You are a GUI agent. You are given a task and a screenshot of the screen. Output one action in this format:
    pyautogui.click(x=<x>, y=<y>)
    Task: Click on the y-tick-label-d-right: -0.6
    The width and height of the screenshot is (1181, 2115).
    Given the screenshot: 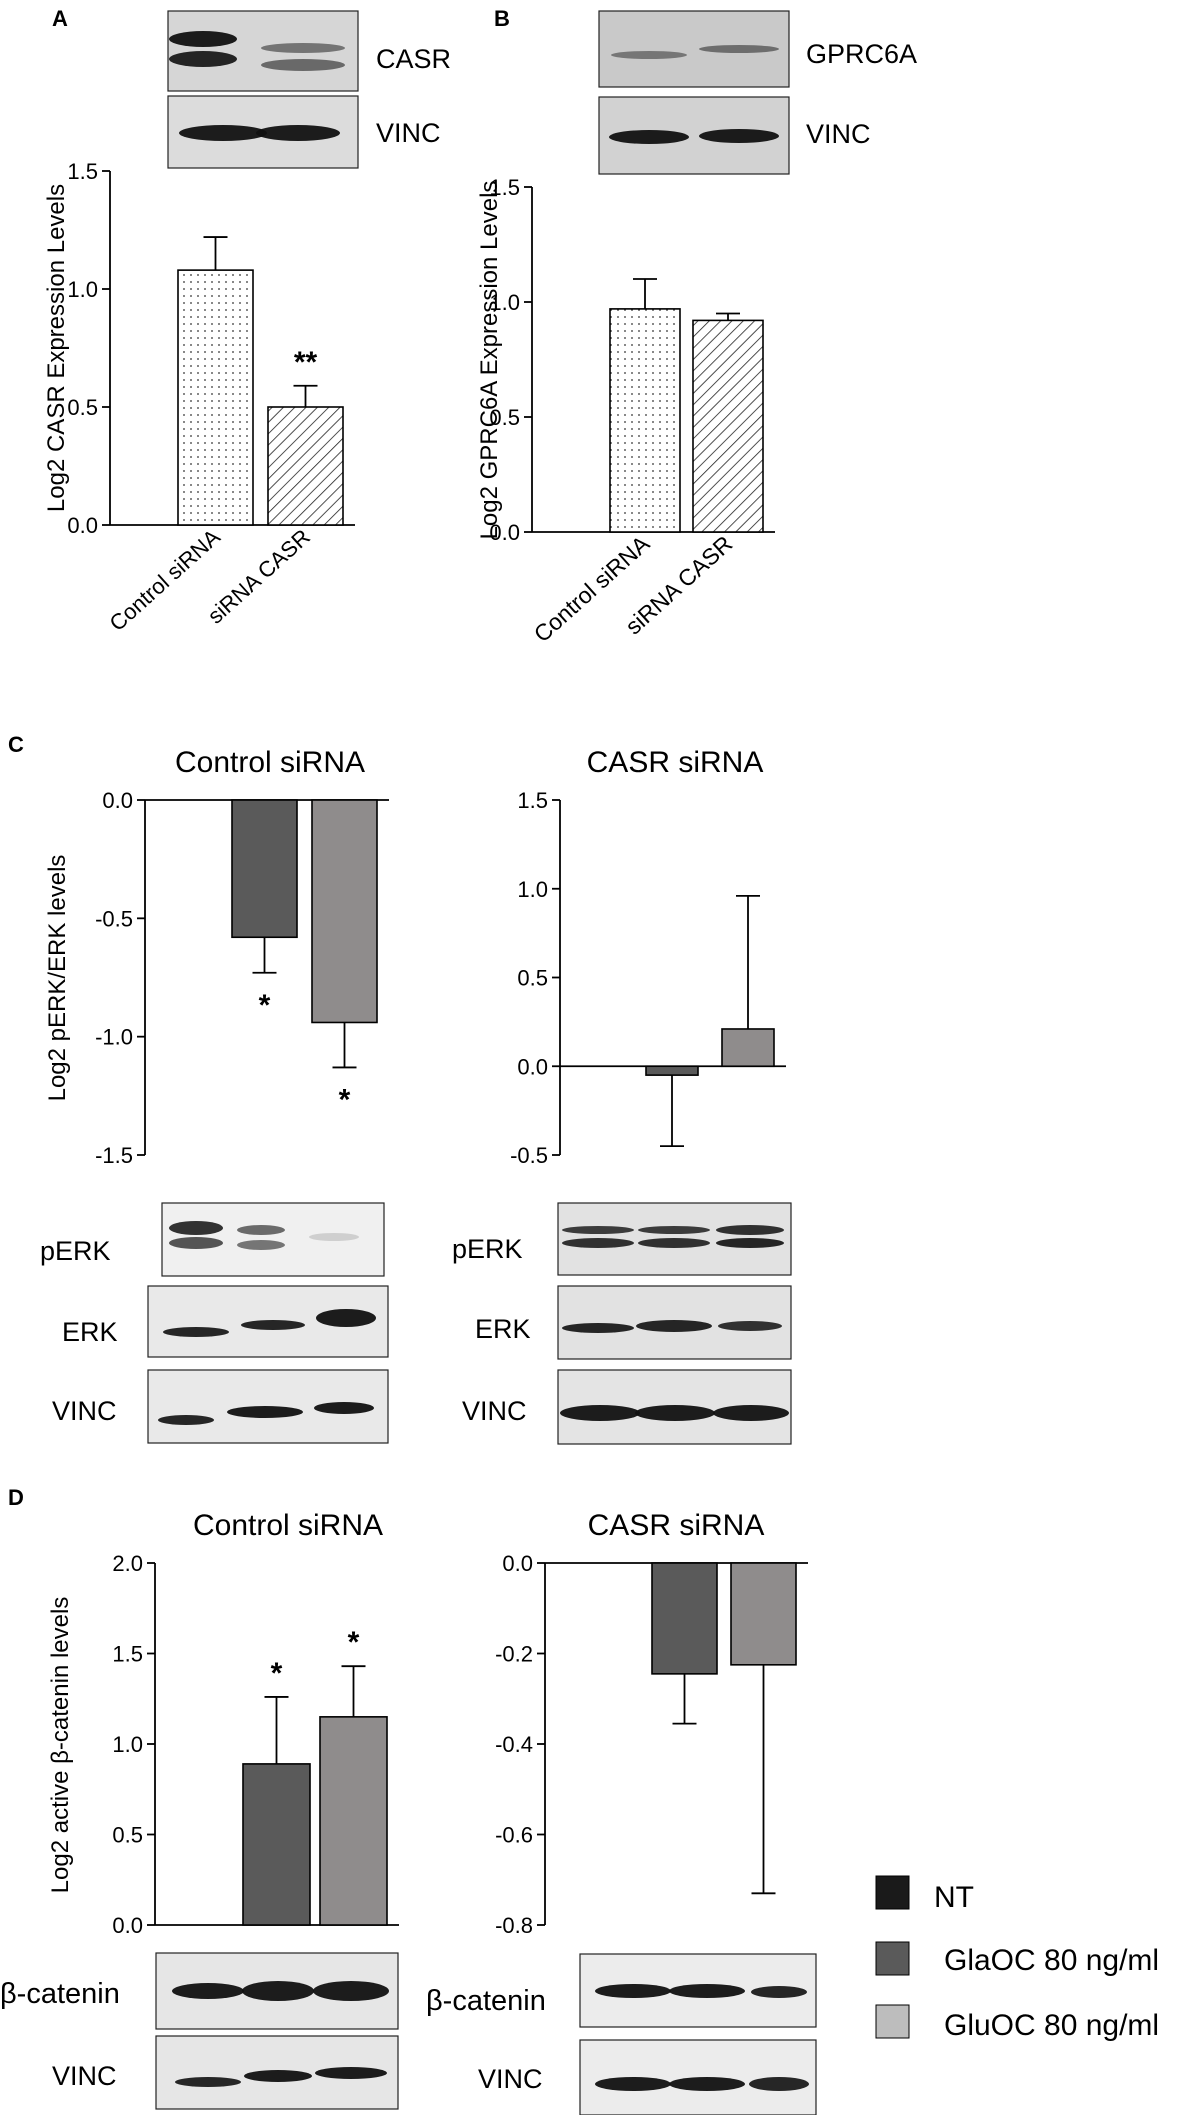 What is the action you would take?
    pyautogui.click(x=514, y=1835)
    